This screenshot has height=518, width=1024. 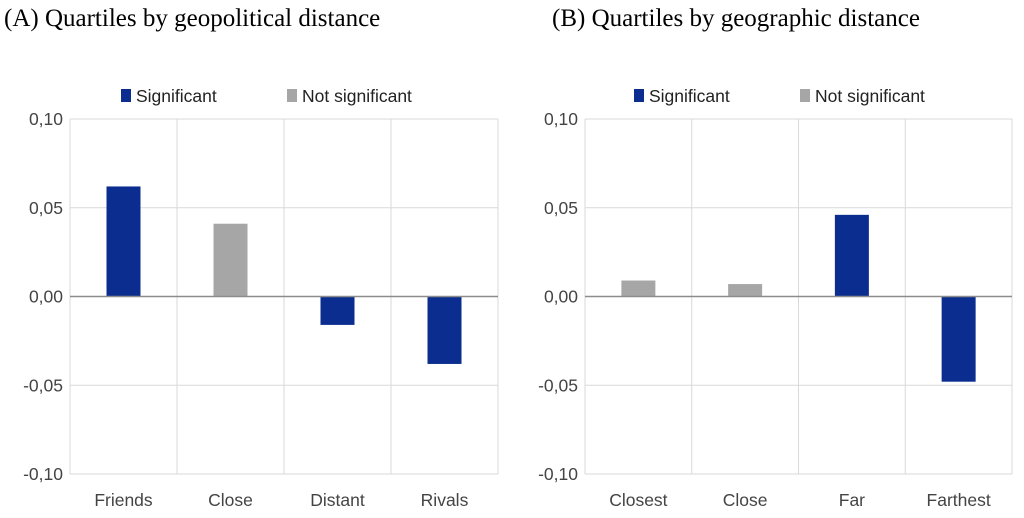 What do you see at coordinates (638, 288) in the screenshot?
I see `bar-closest` at bounding box center [638, 288].